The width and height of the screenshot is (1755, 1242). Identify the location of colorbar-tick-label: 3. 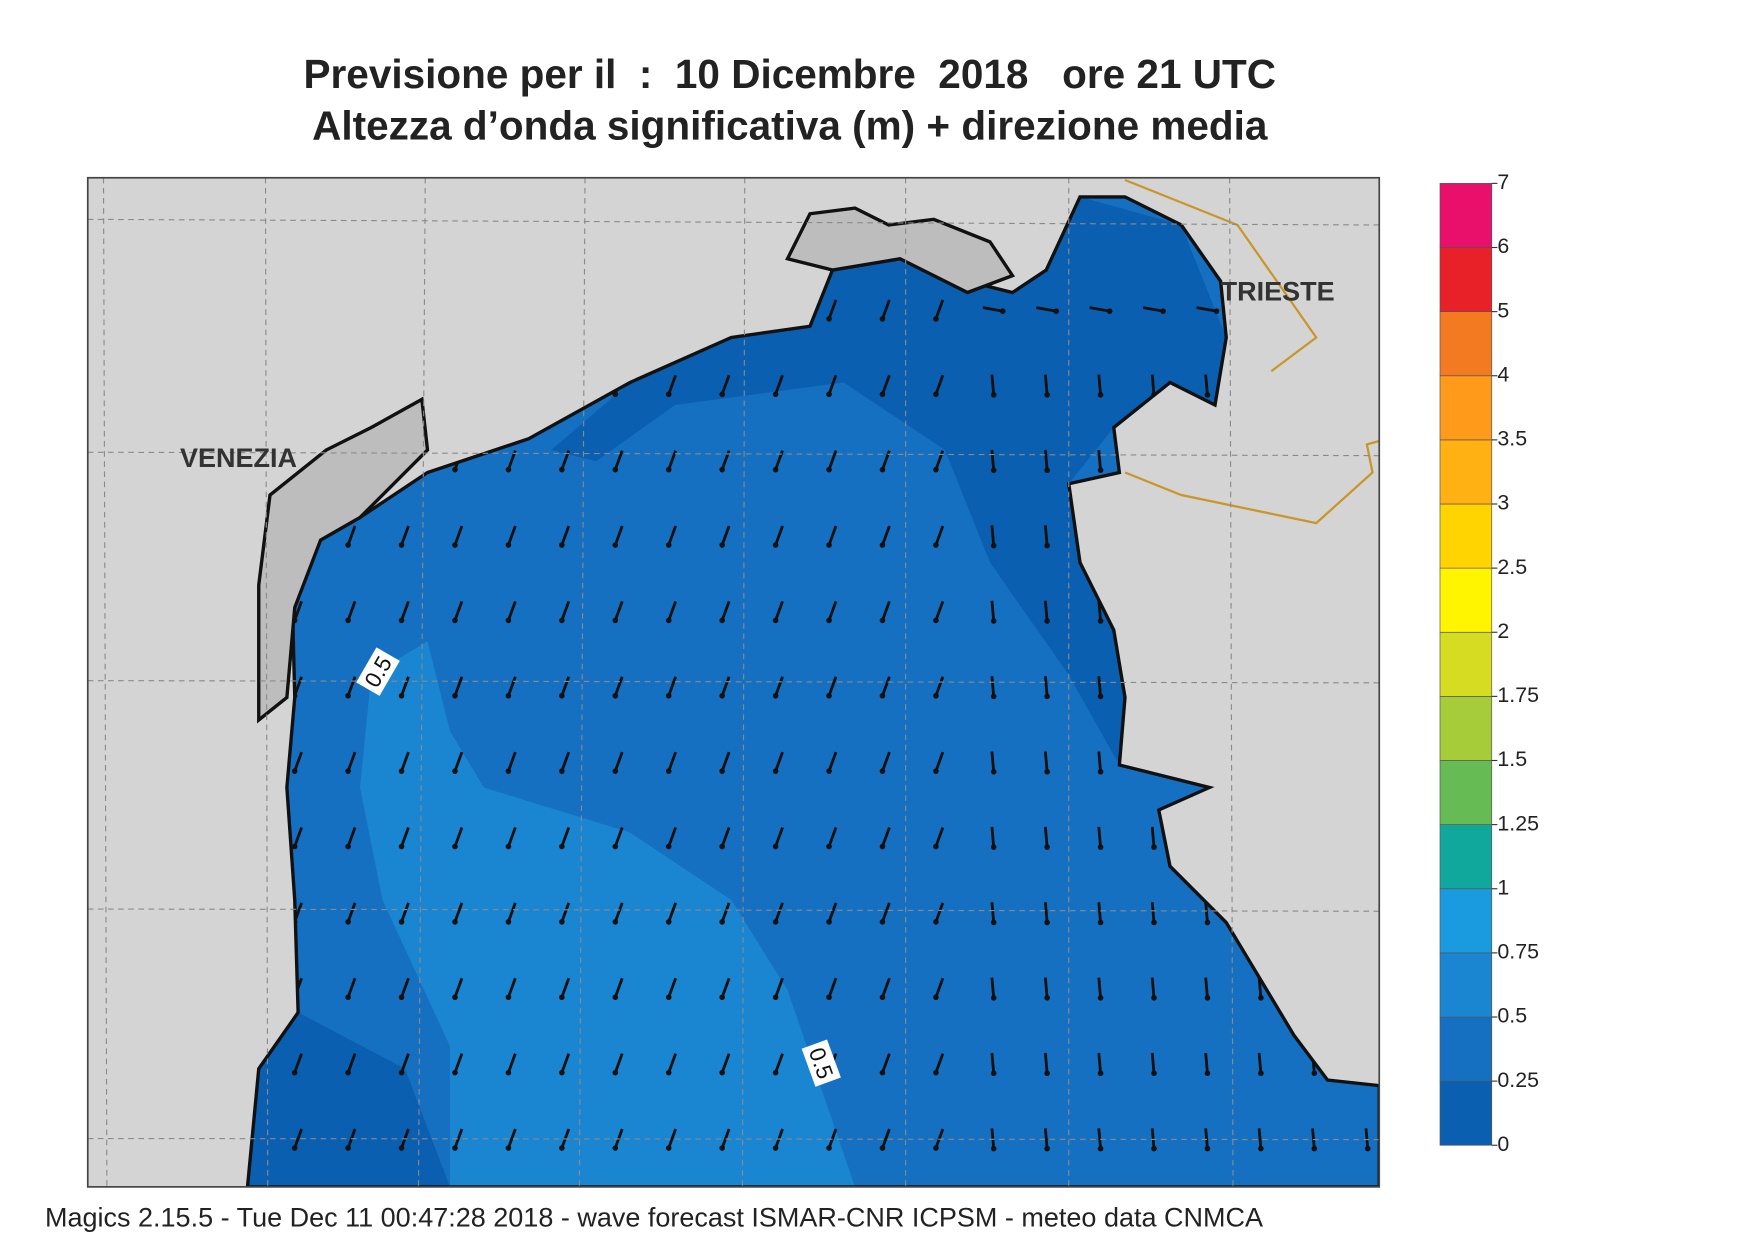
(1503, 503).